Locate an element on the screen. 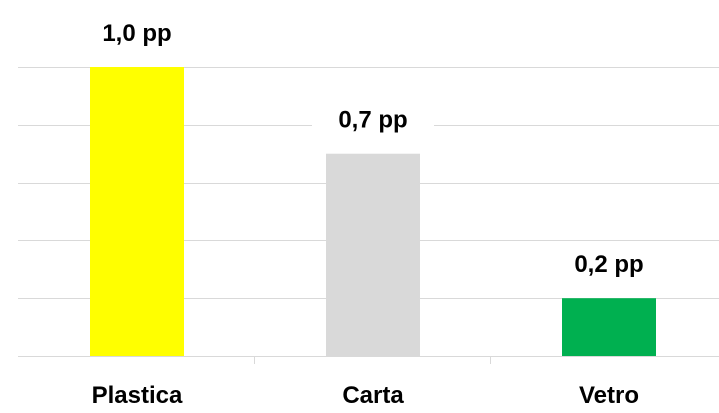  category-labels: Plastica Carta Vetro is located at coordinates (365, 395).